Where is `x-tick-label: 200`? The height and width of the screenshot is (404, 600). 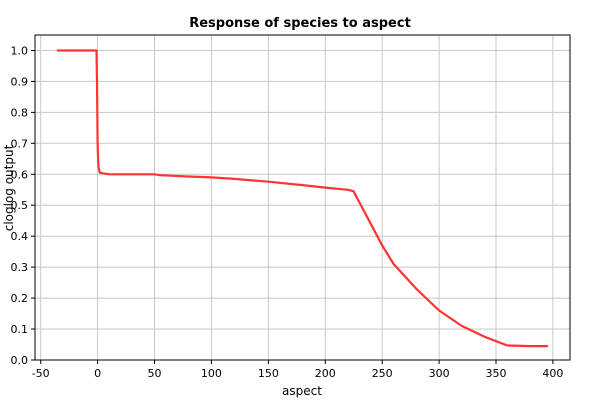
x-tick-label: 200 is located at coordinates (325, 373).